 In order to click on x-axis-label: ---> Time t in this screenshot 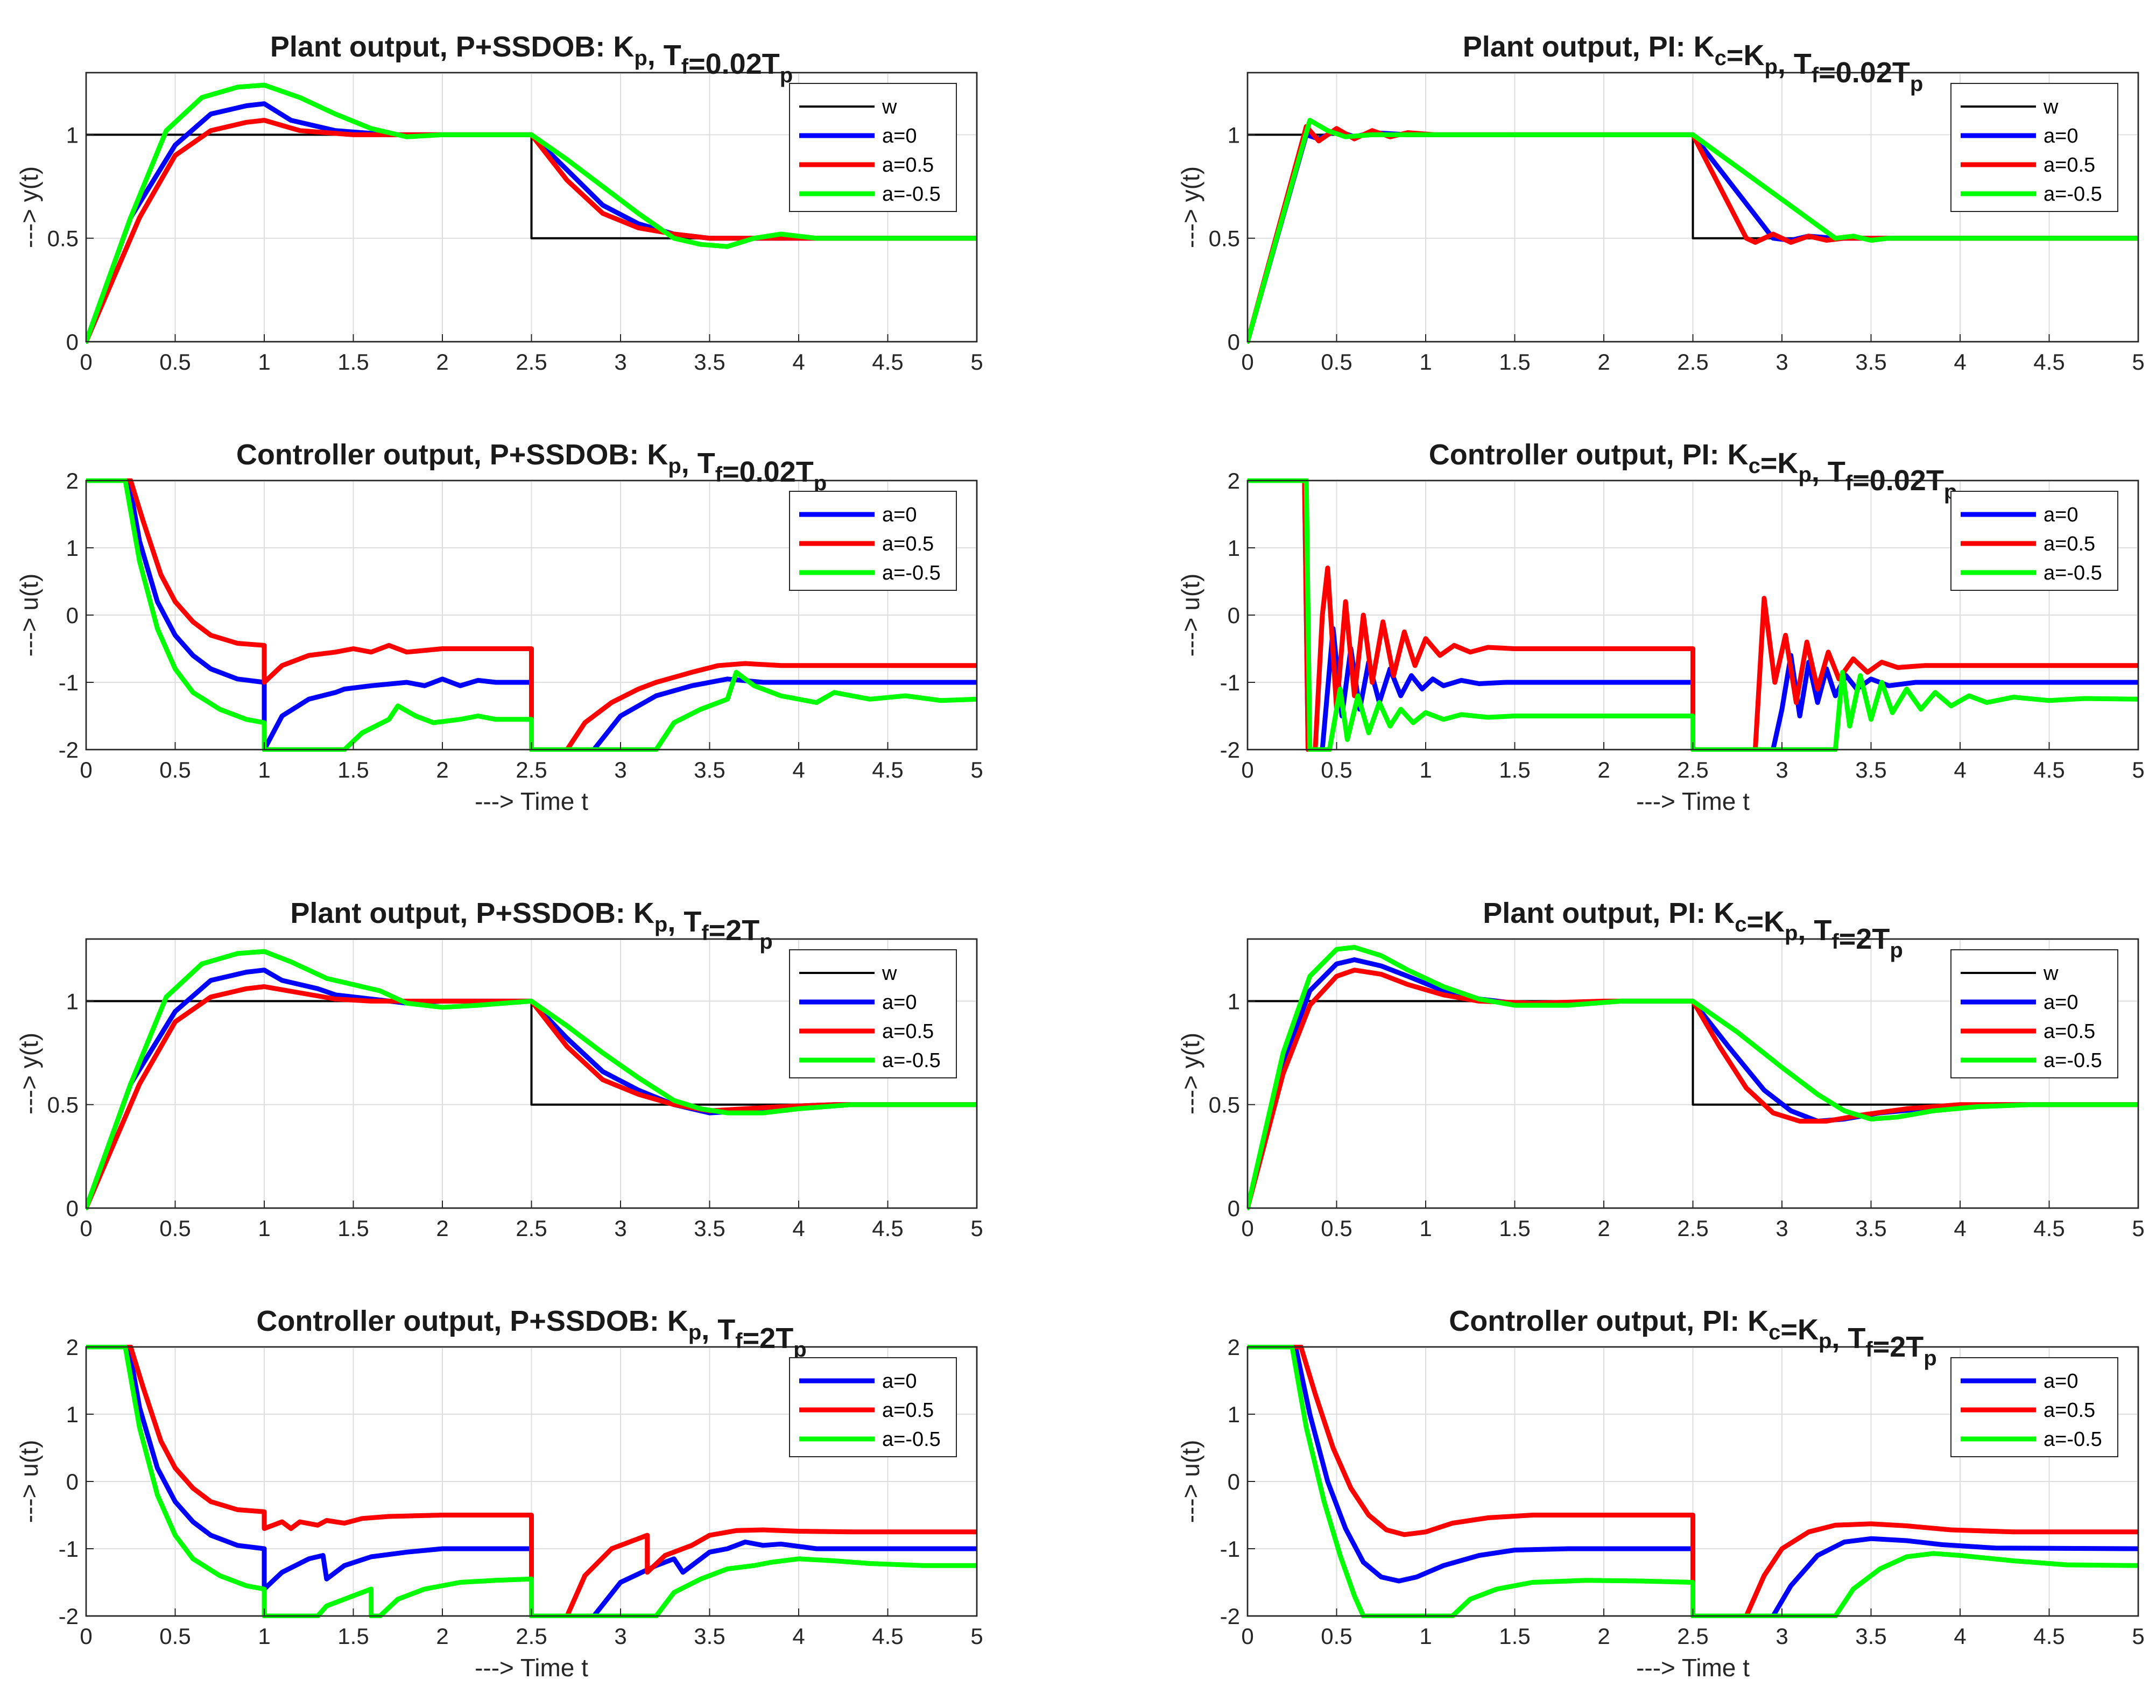, I will do `click(1693, 801)`.